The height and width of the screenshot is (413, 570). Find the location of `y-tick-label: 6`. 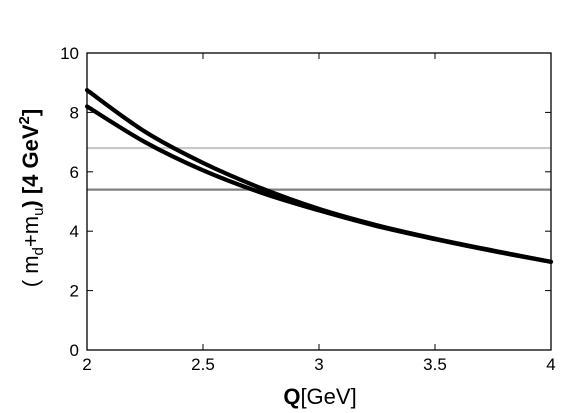

y-tick-label: 6 is located at coordinates (74, 172).